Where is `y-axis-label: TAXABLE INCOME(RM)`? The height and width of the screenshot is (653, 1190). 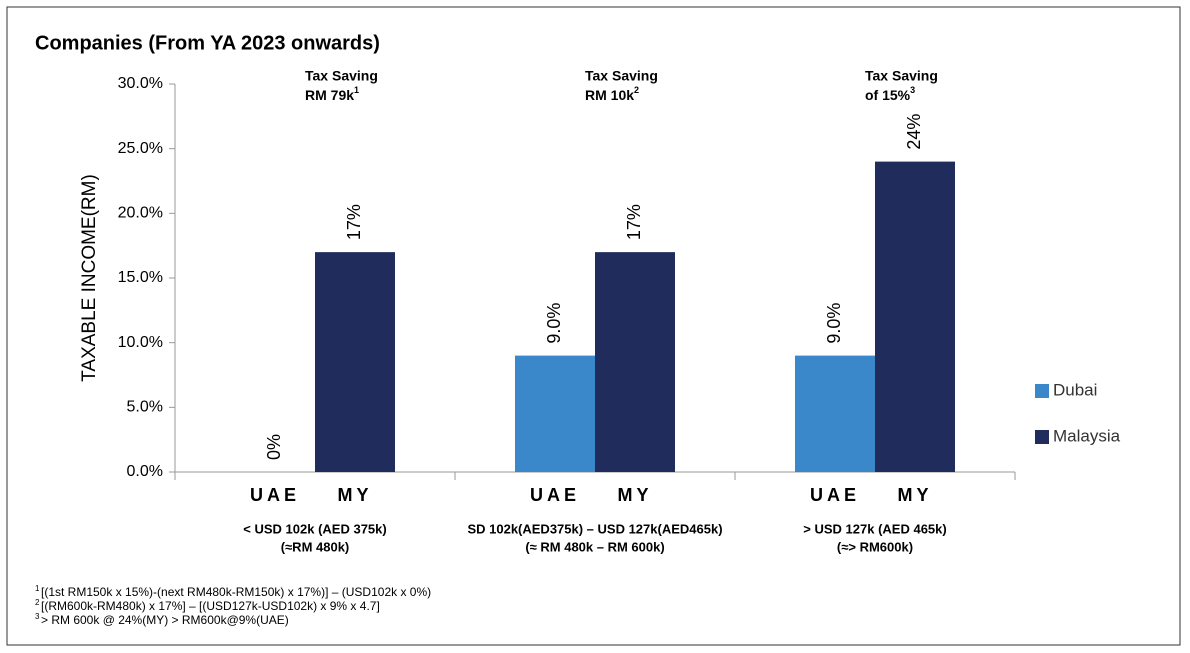
y-axis-label: TAXABLE INCOME(RM) is located at coordinates (89, 278).